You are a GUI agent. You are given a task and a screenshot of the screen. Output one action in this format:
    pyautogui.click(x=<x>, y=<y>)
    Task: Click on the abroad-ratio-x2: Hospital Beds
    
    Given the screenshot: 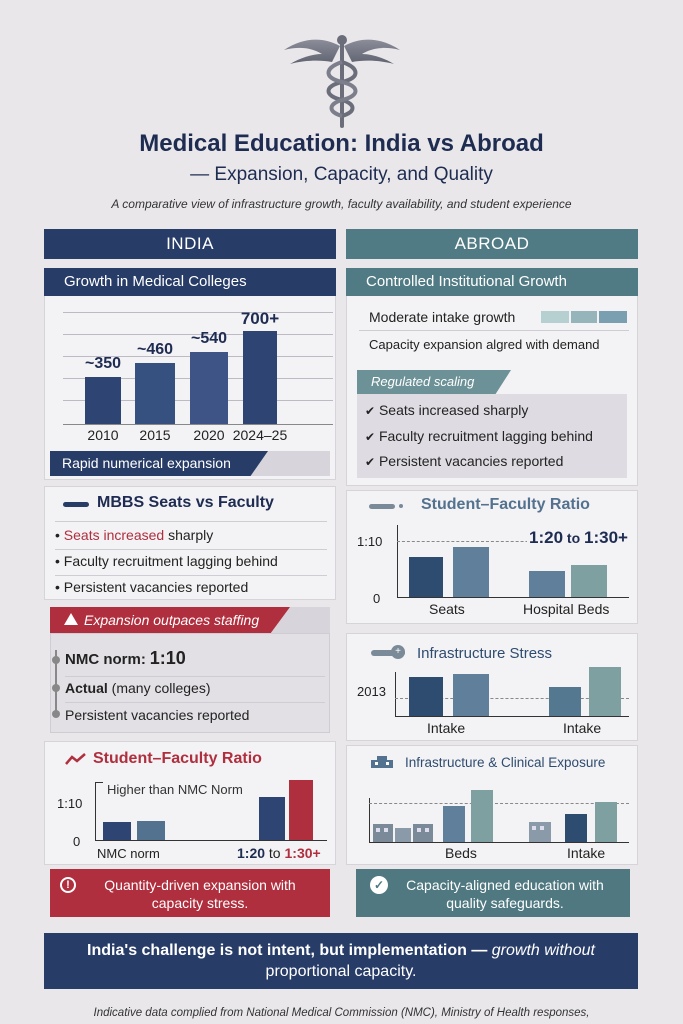 What is the action you would take?
    pyautogui.click(x=566, y=609)
    